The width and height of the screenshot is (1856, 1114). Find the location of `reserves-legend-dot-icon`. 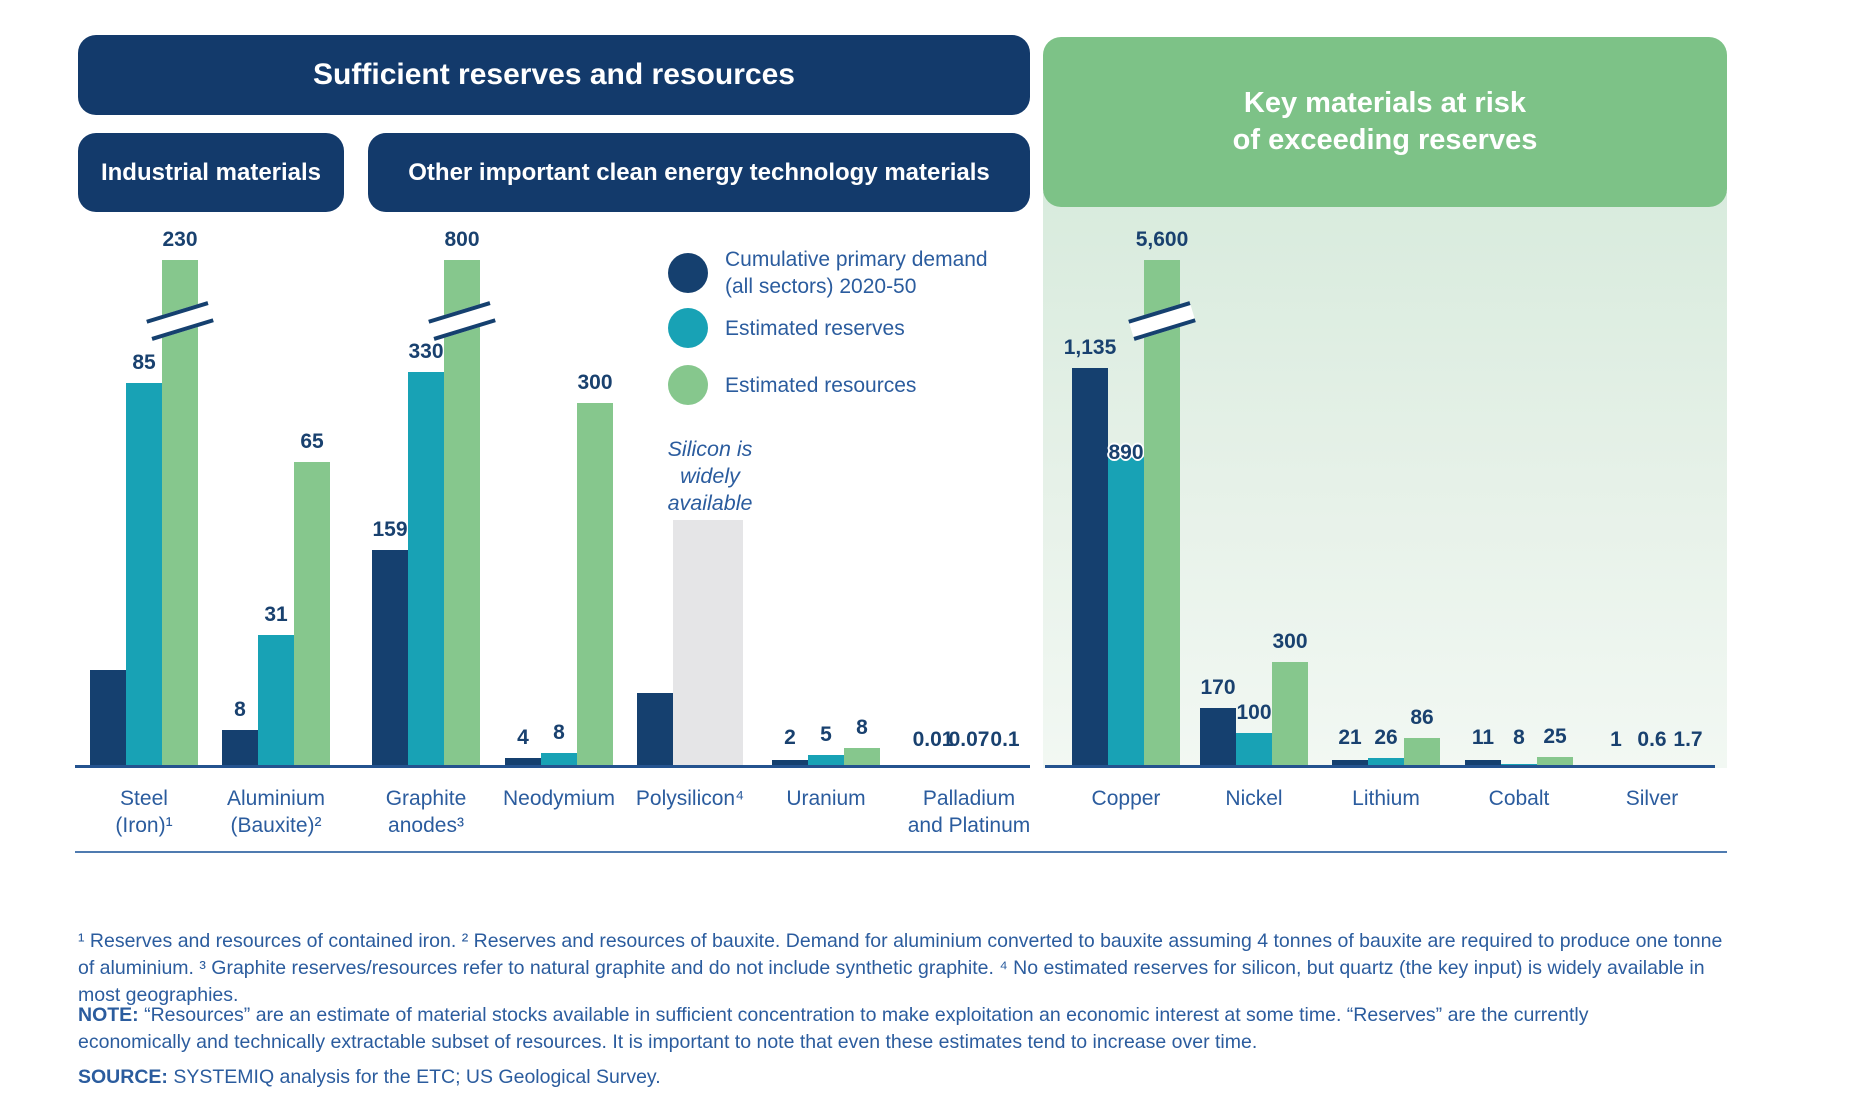

reserves-legend-dot-icon is located at coordinates (688, 328).